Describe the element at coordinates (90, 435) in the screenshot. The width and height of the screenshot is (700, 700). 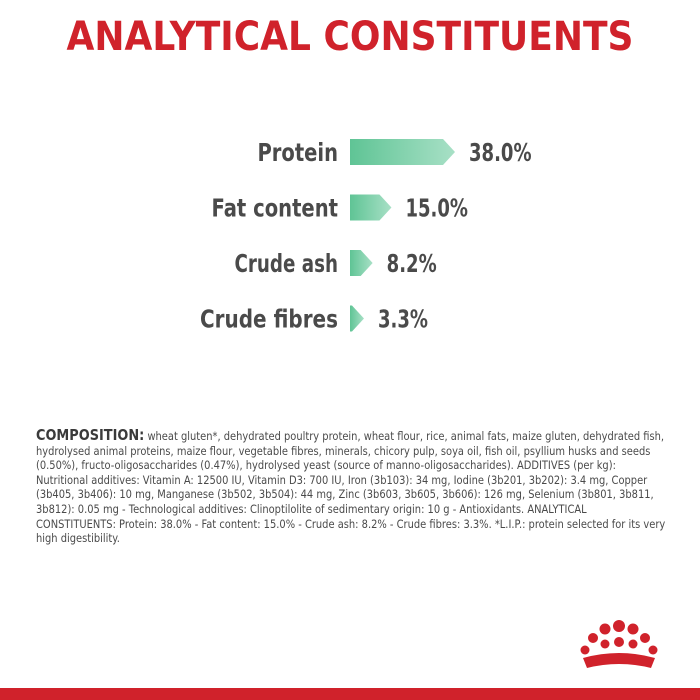
I see `composition-heading: COMPOSITION:` at that location.